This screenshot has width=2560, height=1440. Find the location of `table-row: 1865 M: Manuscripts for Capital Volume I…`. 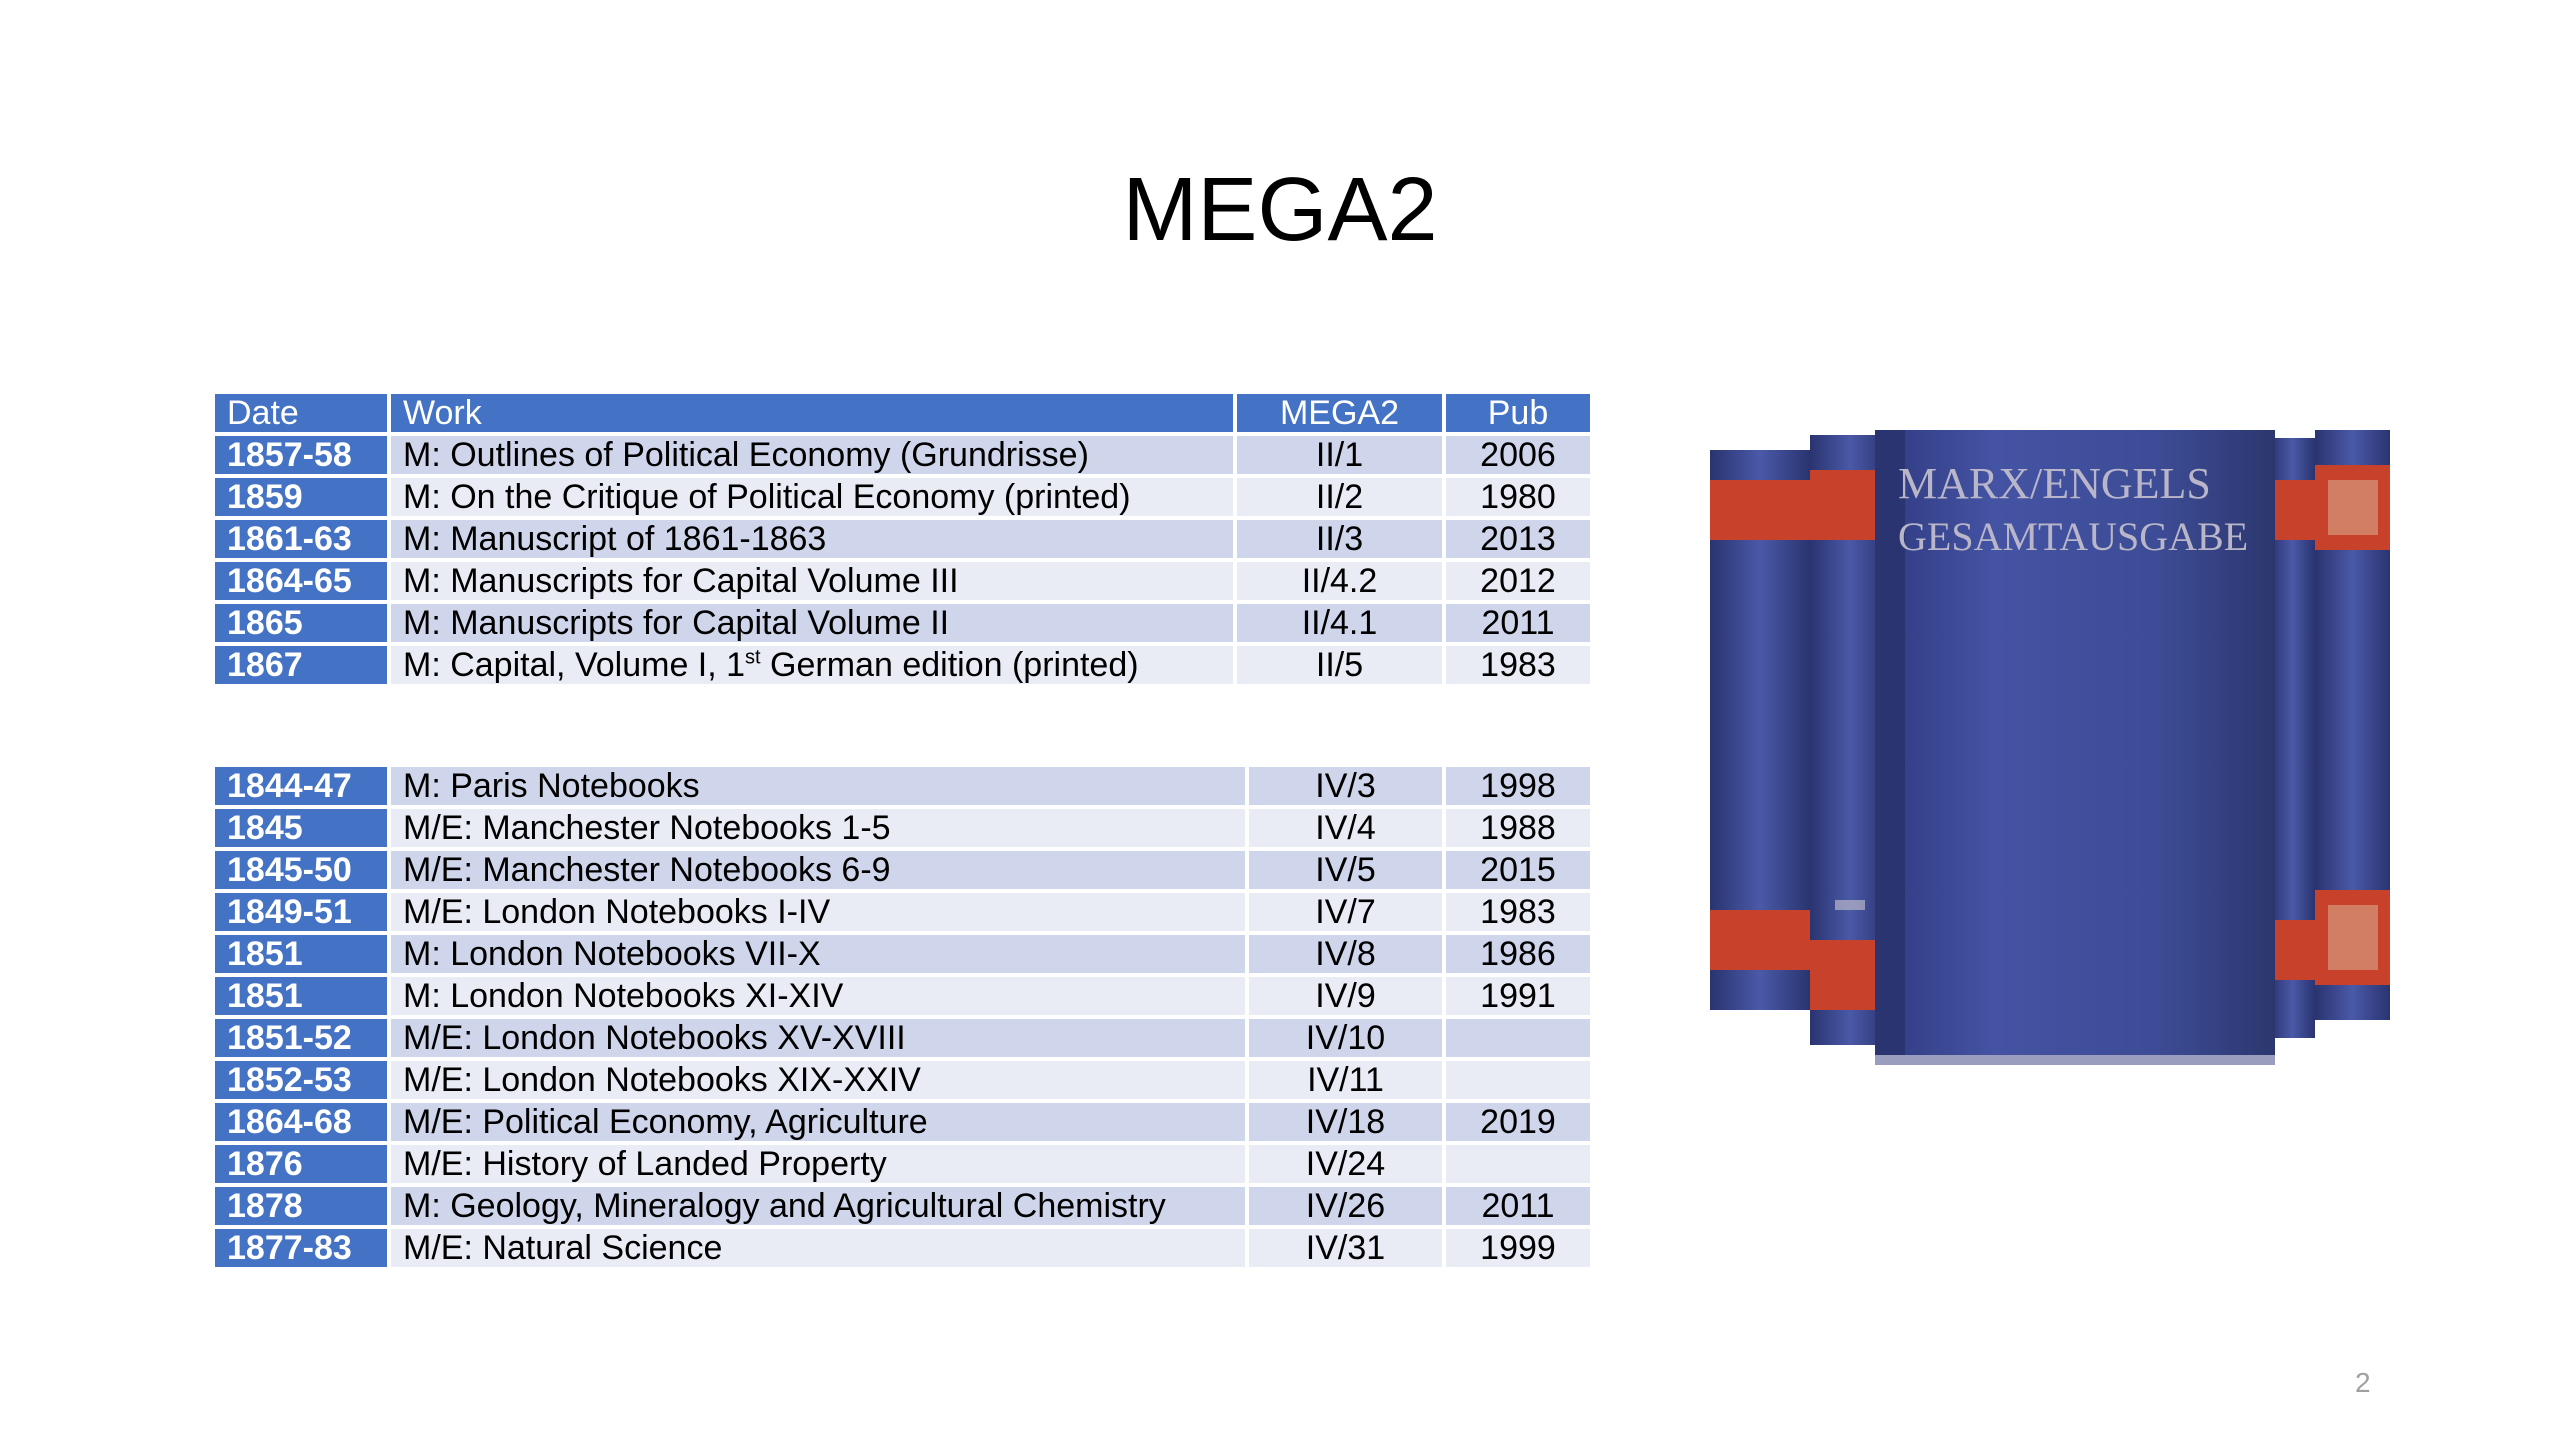

table-row: 1865 M: Manuscripts for Capital Volume I… is located at coordinates (902, 623).